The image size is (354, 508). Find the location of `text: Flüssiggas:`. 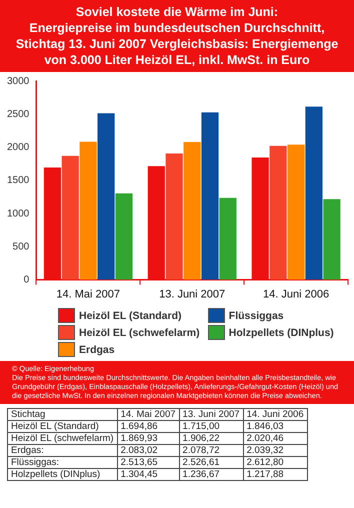

text: Flüssiggas: is located at coordinates (63, 462).